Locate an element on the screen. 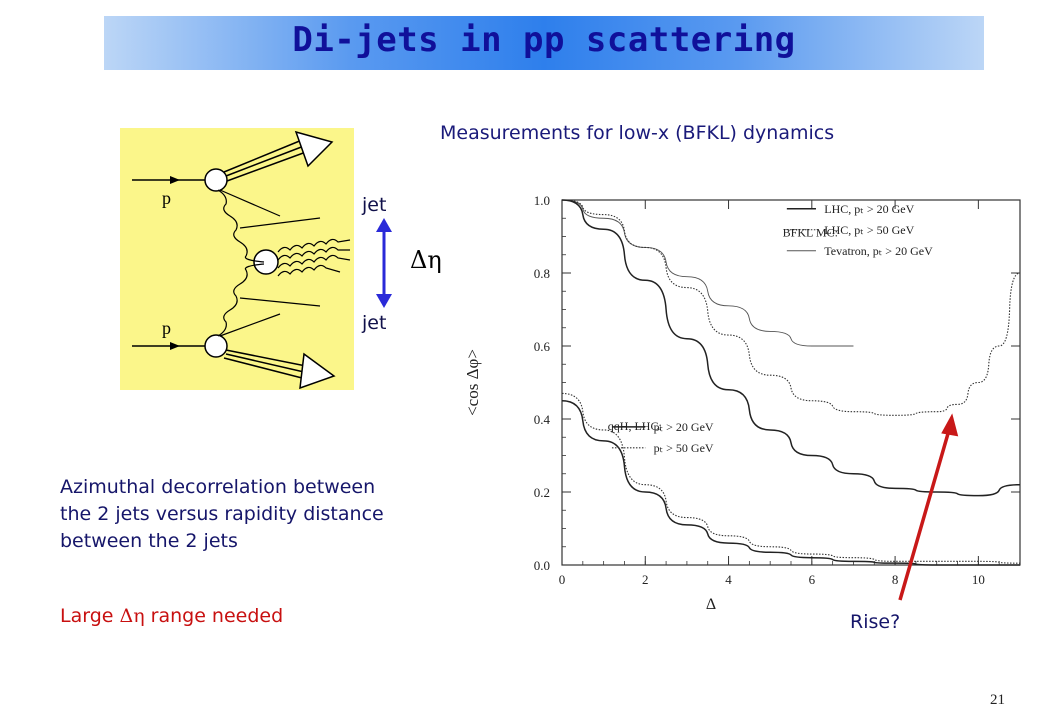 This screenshot has width=1040, height=720. x-tick-label: 8 is located at coordinates (895, 579).